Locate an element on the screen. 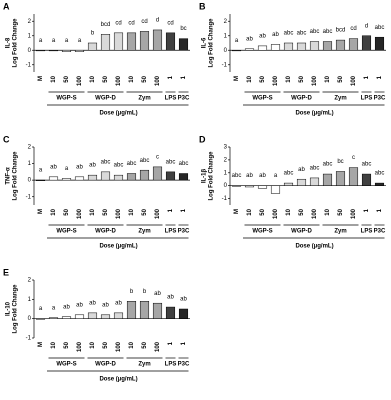  y-axis-label: IL-8 is located at coordinates (9, 42).